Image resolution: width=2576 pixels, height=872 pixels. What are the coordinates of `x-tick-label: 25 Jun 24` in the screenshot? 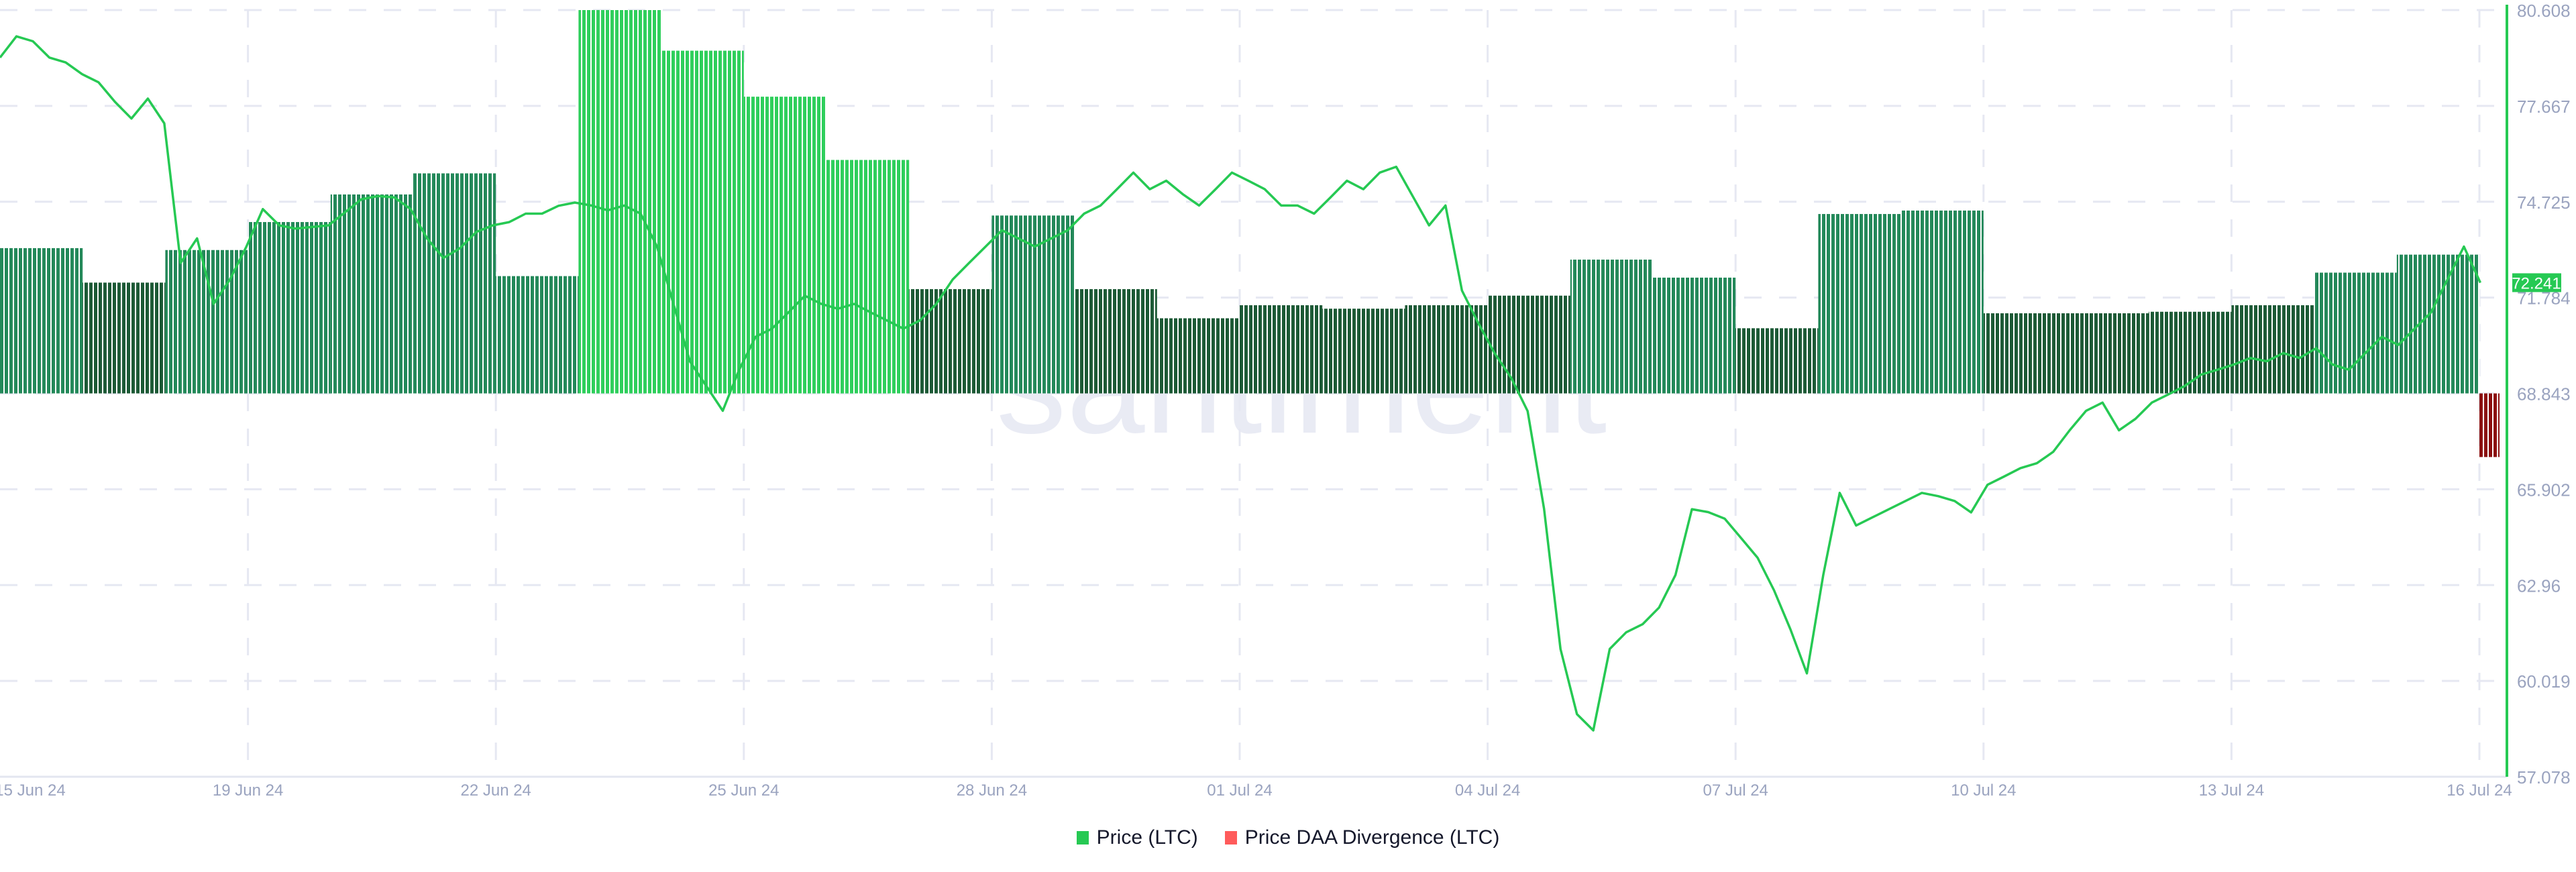 It's located at (743, 790).